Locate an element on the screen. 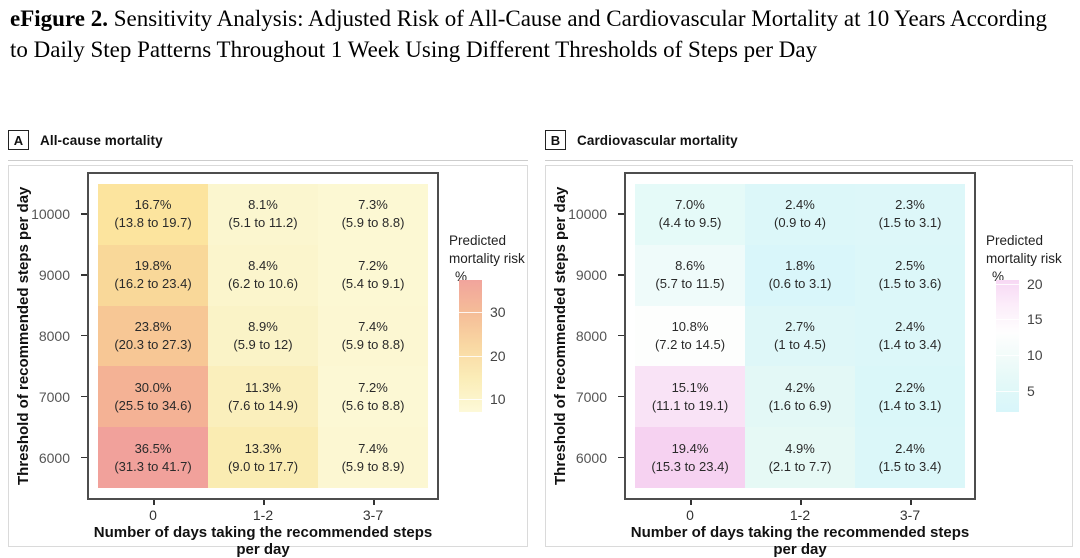 The image size is (1080, 558). y-tick: 8000 is located at coordinates (61, 336).